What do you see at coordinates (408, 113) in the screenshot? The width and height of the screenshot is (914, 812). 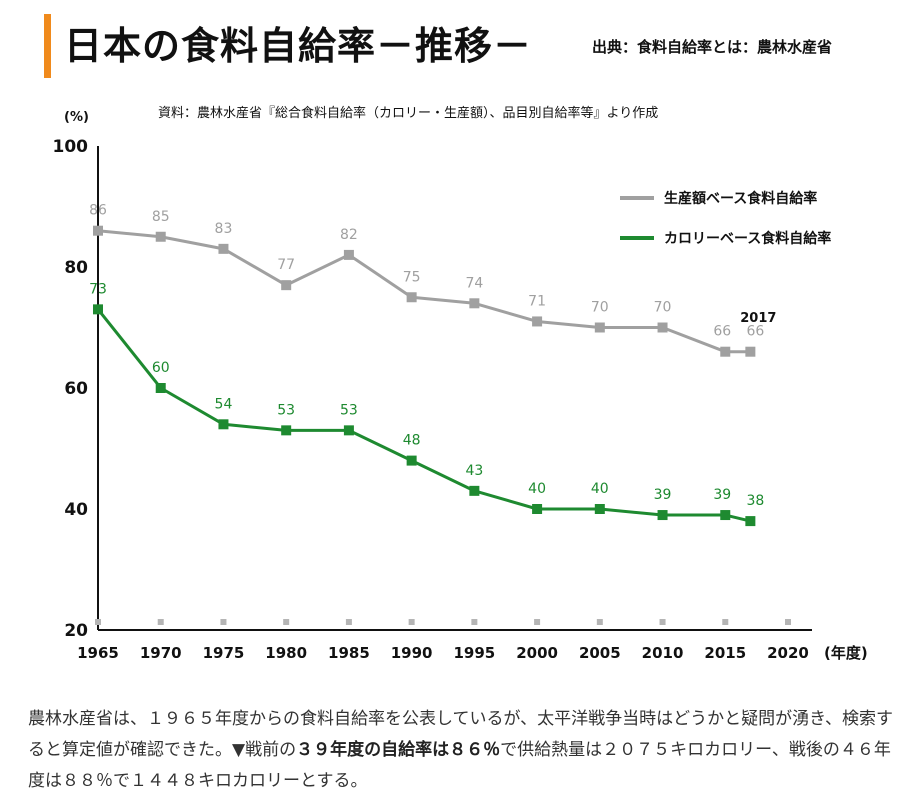 I see `chart-source-note: 資料：農林水産省『総合食料自給率（カロリー・生産額）、品目別自給率等』より作成` at bounding box center [408, 113].